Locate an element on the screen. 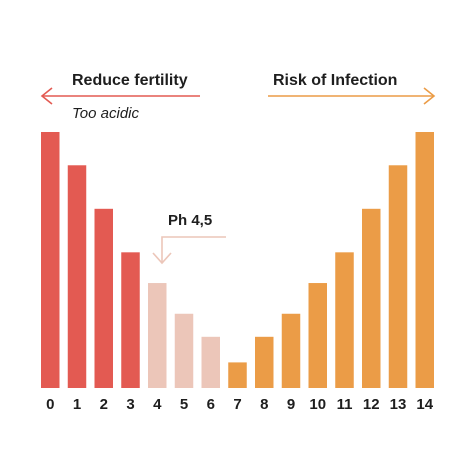 This screenshot has height=474, width=474. x-tick-label-0: 0 is located at coordinates (50, 404).